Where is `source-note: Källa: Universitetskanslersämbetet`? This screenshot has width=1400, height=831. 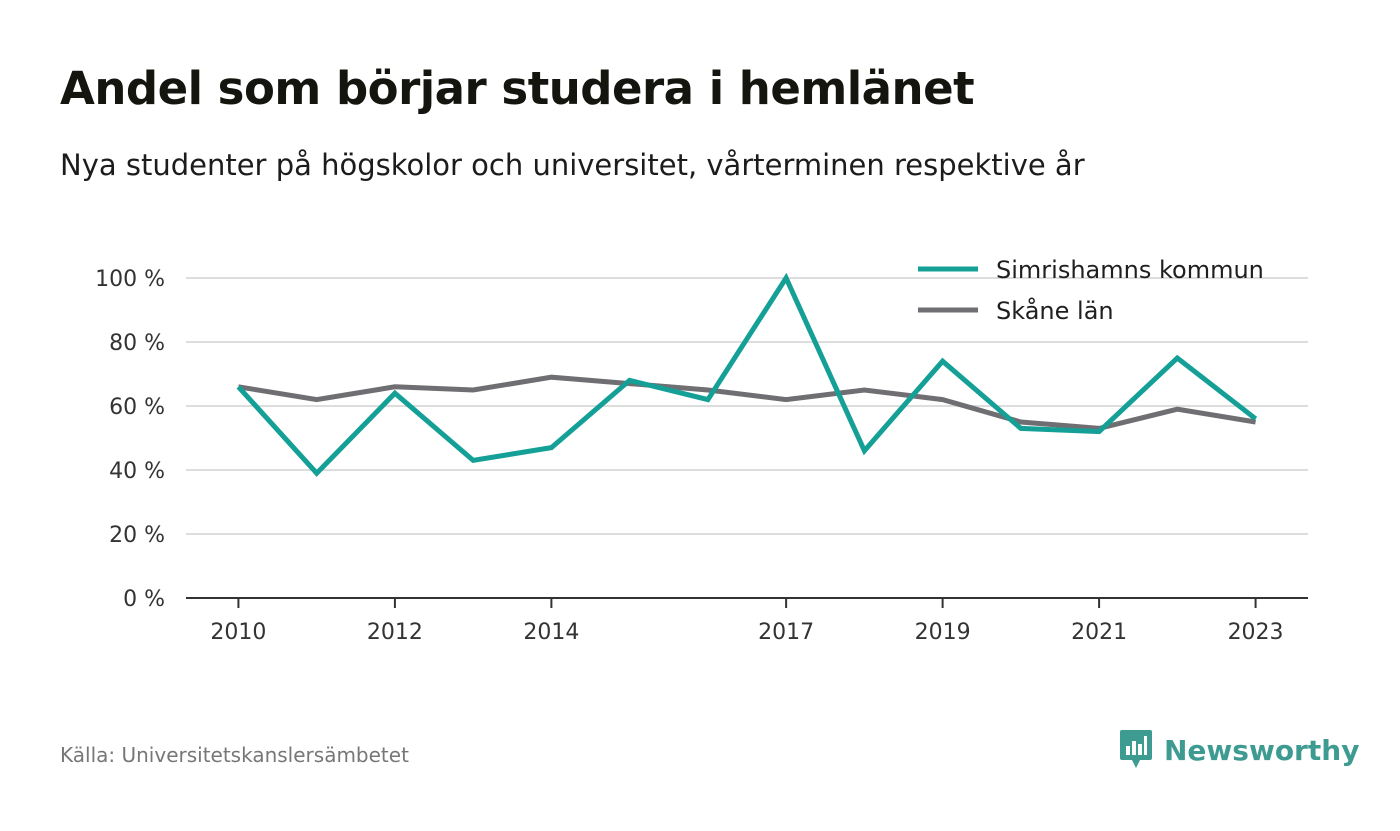
source-note: Källa: Universitetskanslersämbetet is located at coordinates (234, 755).